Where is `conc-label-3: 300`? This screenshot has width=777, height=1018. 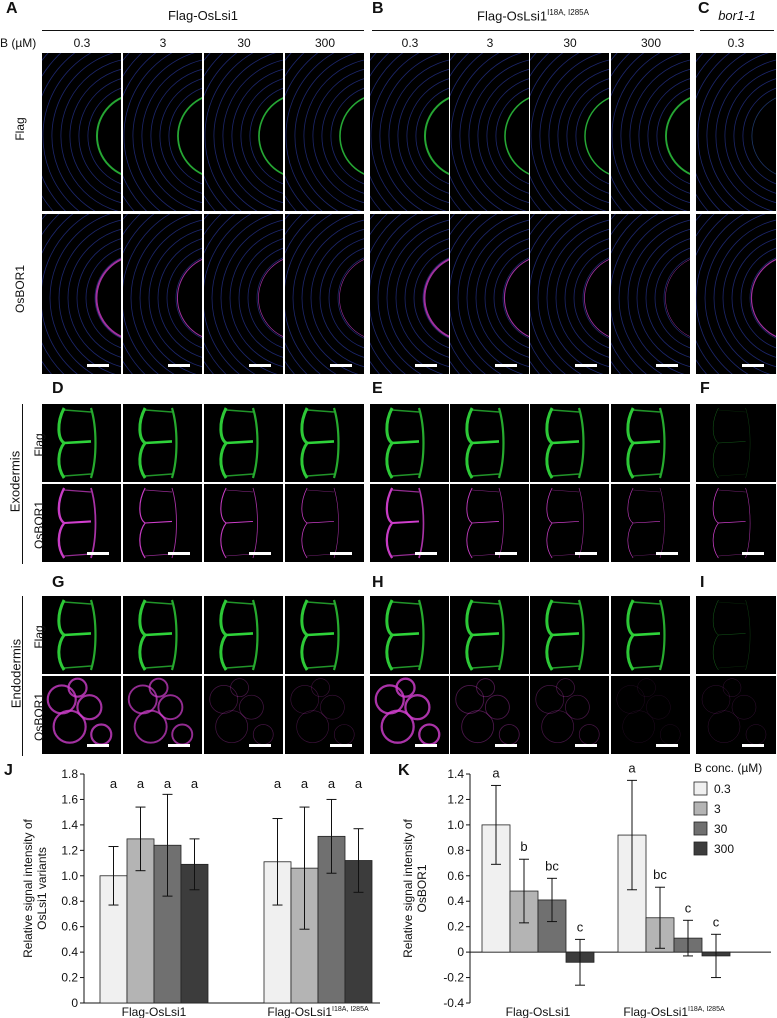 conc-label-3: 300 is located at coordinates (325, 43).